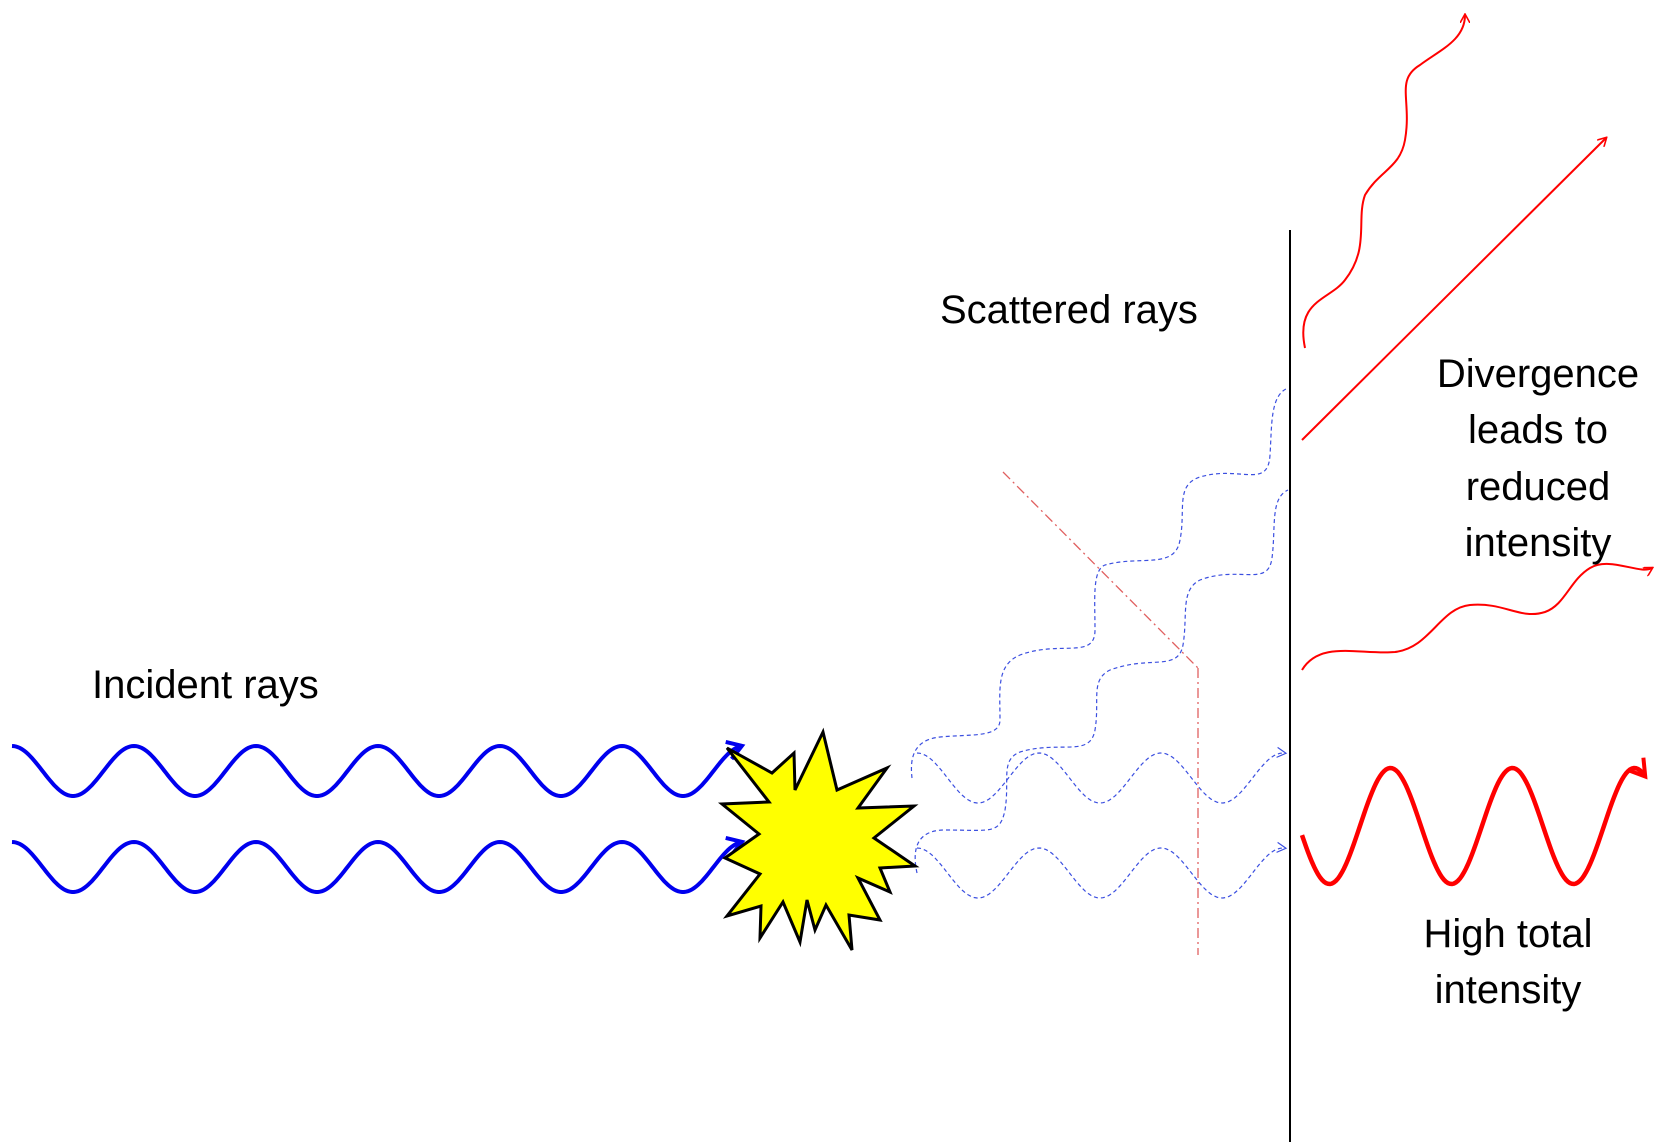 Image resolution: width=1679 pixels, height=1142 pixels. I want to click on scattered-rays-label: Scattered rays, so click(1069, 310).